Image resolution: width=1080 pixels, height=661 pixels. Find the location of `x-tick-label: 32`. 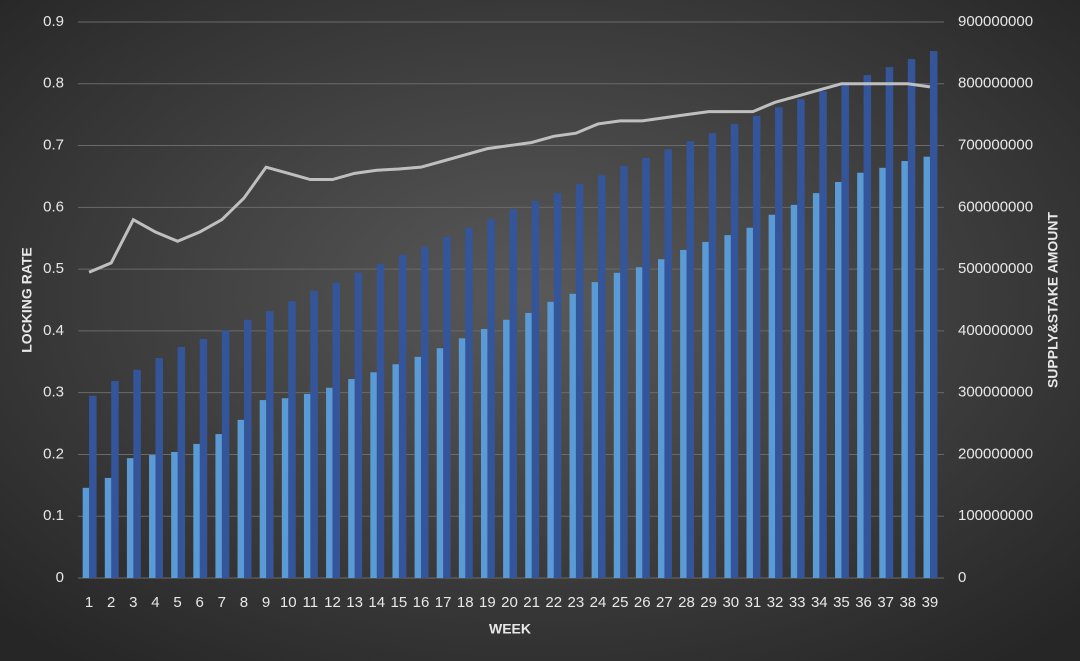

x-tick-label: 32 is located at coordinates (775, 602).